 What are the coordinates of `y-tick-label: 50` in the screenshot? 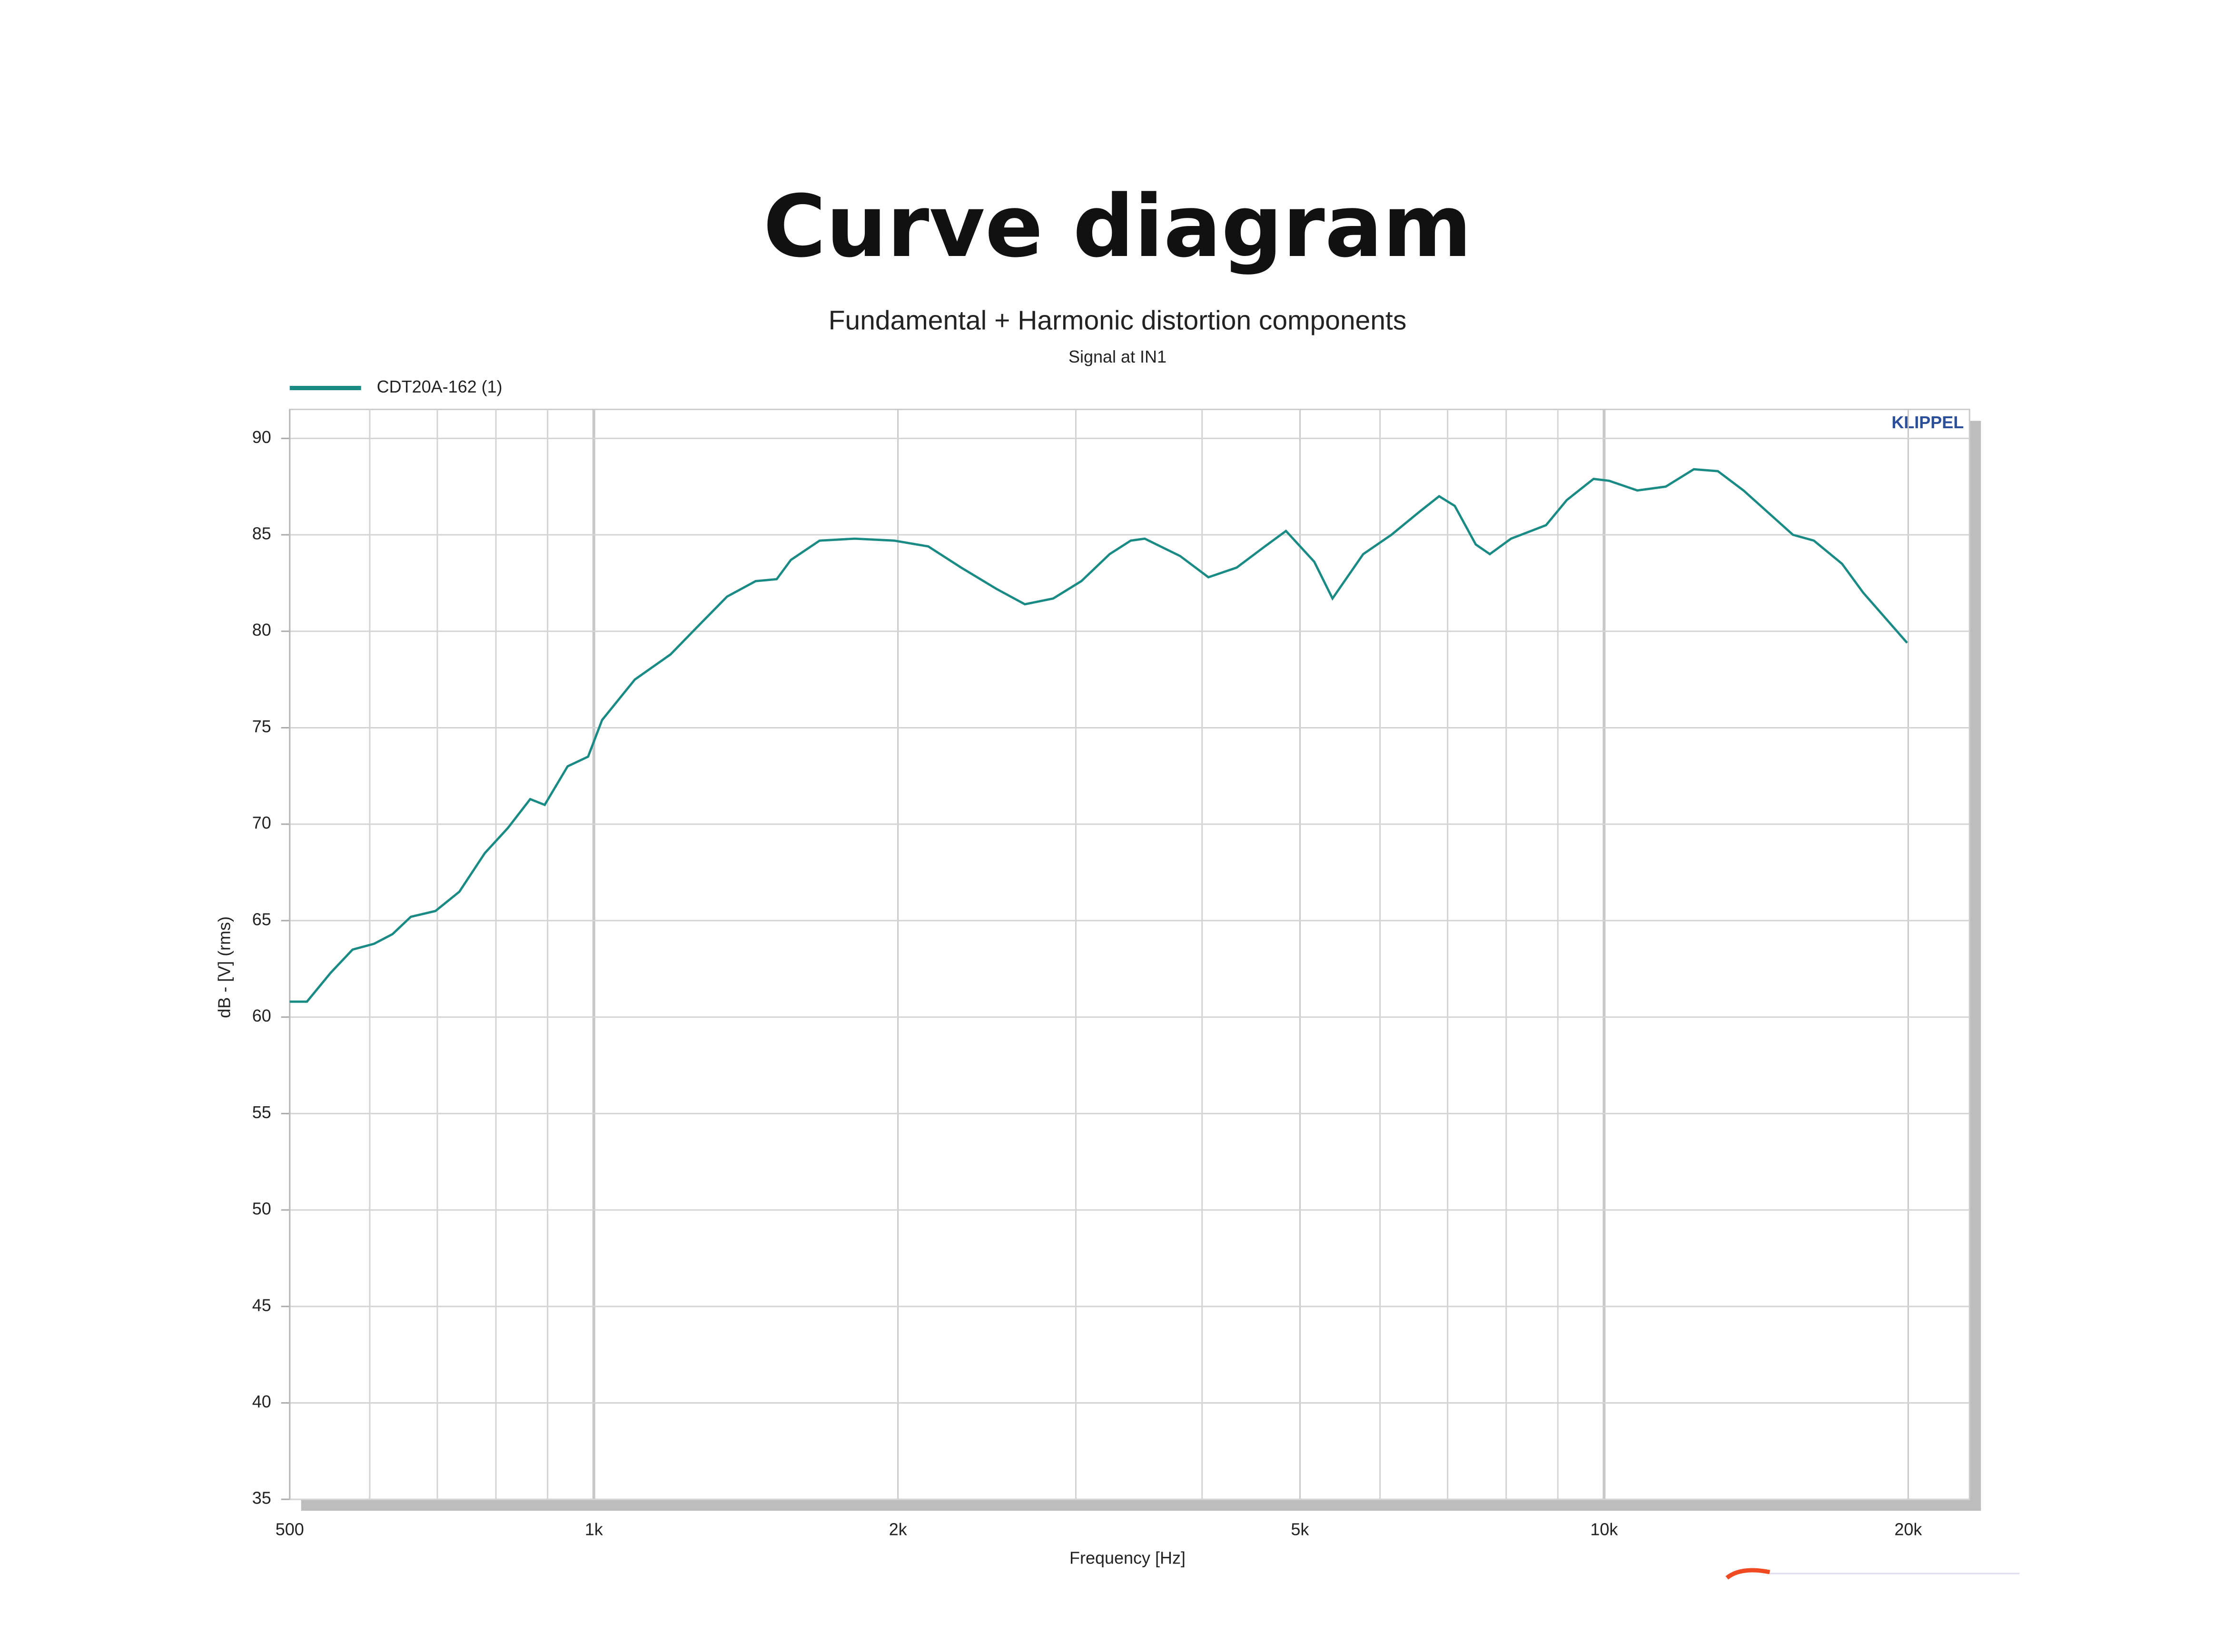 It's located at (262, 1209).